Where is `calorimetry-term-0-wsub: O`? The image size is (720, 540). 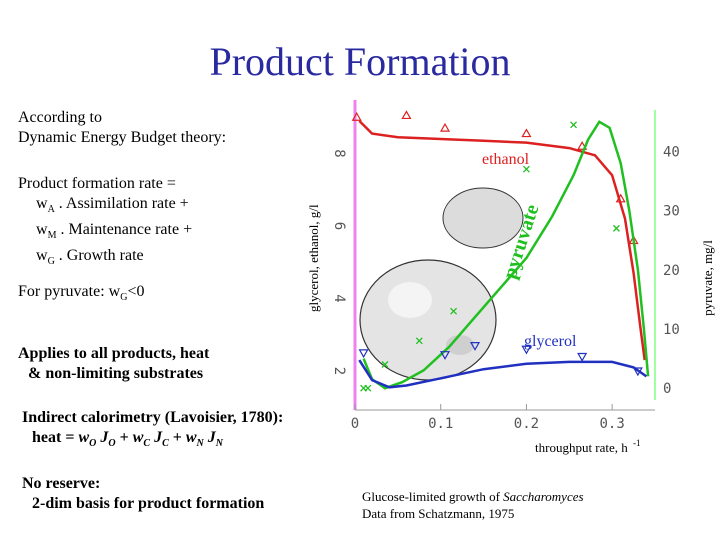
calorimetry-term-0-wsub: O is located at coordinates (93, 444).